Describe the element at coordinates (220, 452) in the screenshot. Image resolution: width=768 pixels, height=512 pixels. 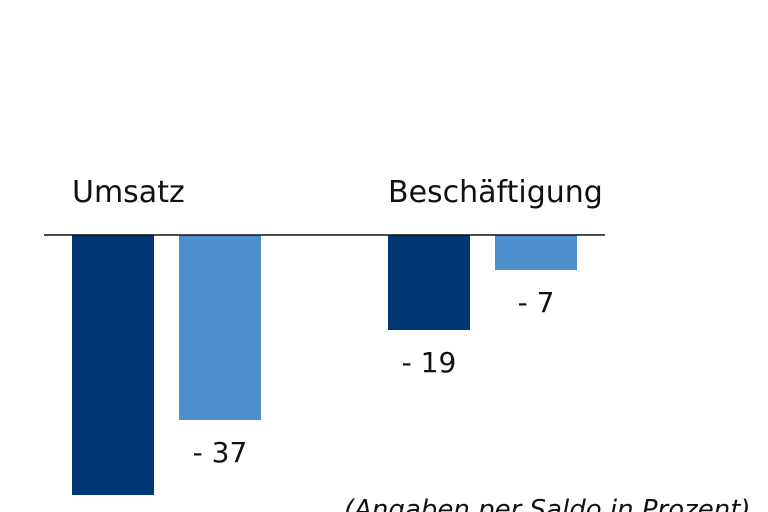
I see `value-label-umsatz-series-2: - 37` at that location.